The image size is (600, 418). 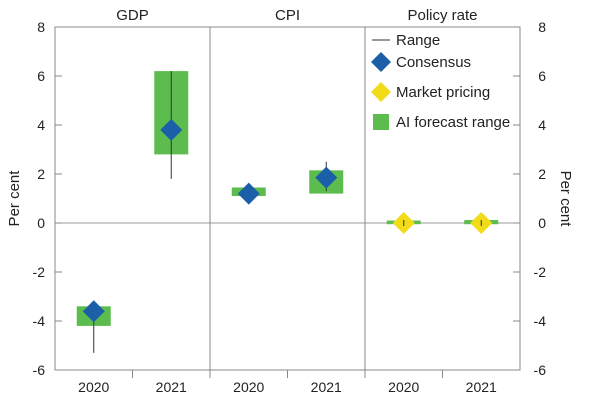 What do you see at coordinates (39, 272) in the screenshot?
I see `left-tick-label: -2` at bounding box center [39, 272].